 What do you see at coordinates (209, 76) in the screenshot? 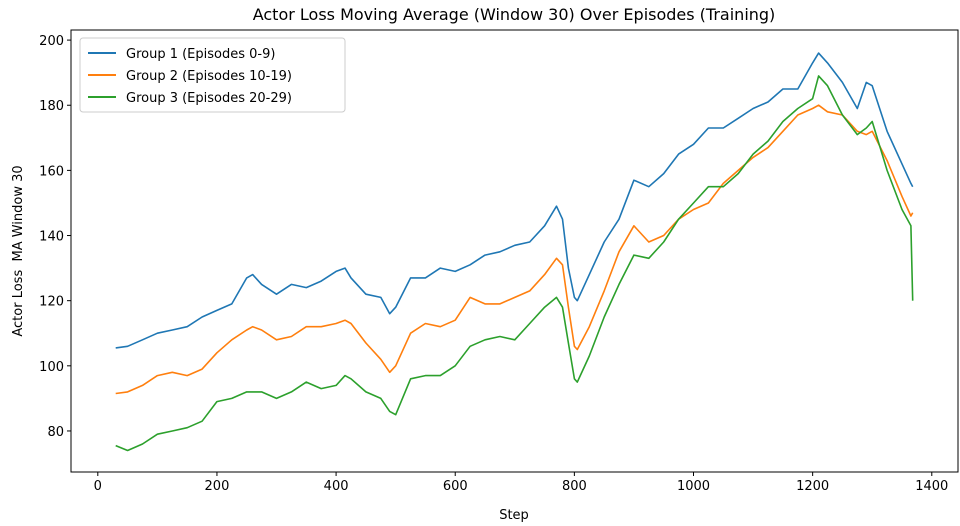
I see `legend-label: Group 2 (Episodes 10-19)` at bounding box center [209, 76].